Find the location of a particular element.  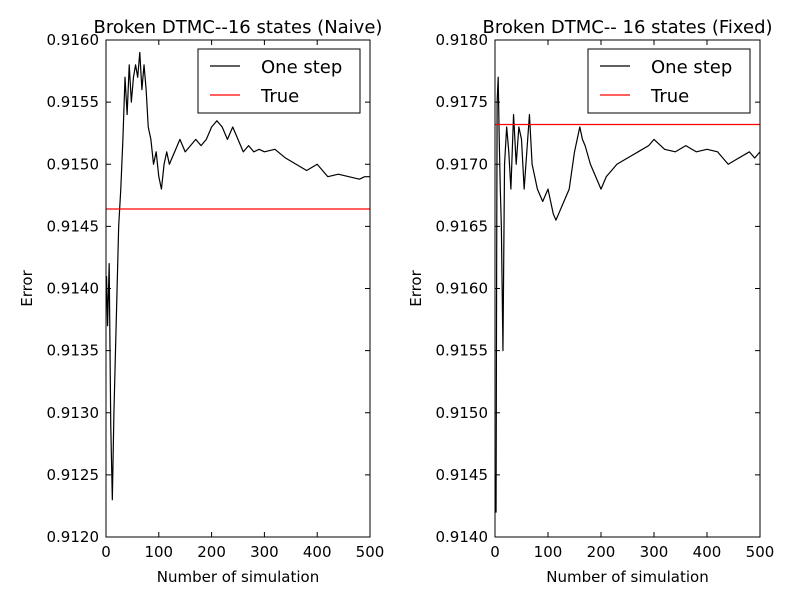

y-tick-label: 0.9120 is located at coordinates (73, 537).